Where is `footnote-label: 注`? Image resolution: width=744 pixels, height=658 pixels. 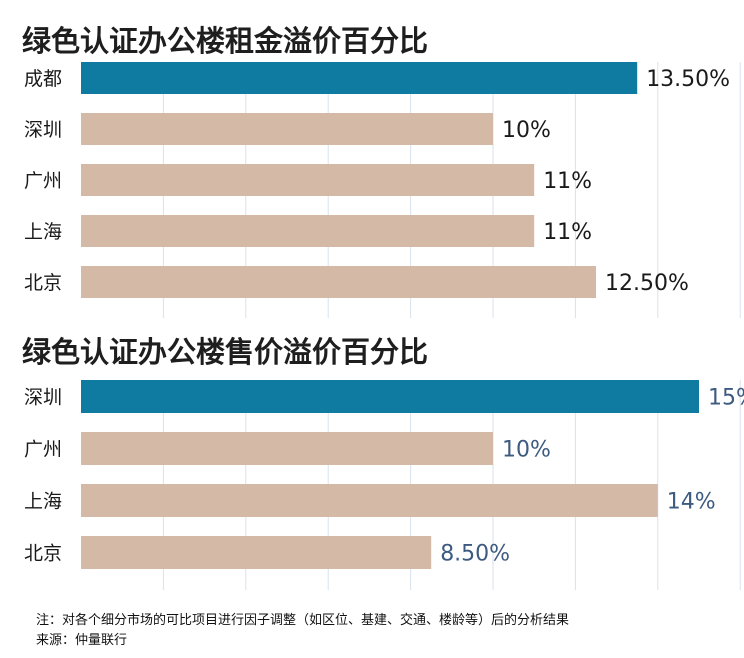
footnote-label: 注 is located at coordinates (49, 620).